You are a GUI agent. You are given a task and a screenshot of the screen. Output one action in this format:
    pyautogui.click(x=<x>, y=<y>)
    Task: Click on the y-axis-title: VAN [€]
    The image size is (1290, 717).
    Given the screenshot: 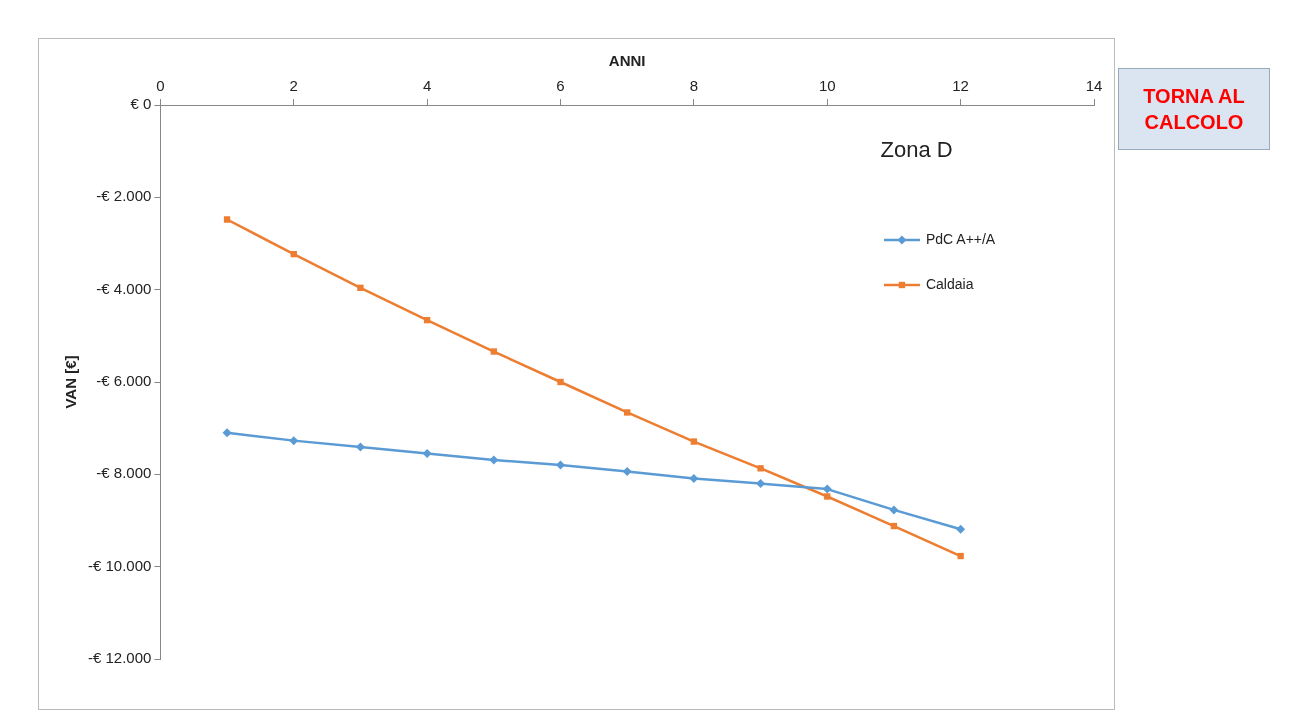 What is the action you would take?
    pyautogui.click(x=71, y=382)
    